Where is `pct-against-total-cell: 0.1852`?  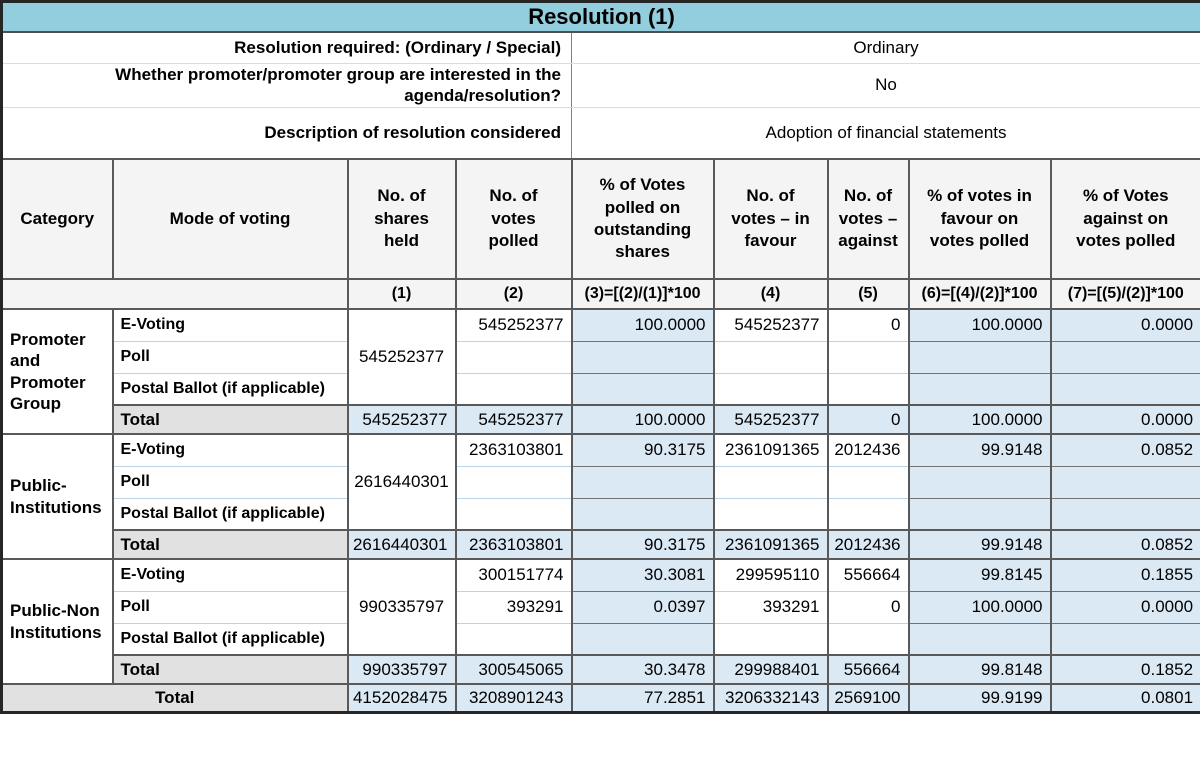
pct-against-total-cell: 0.1852 is located at coordinates (1124, 670).